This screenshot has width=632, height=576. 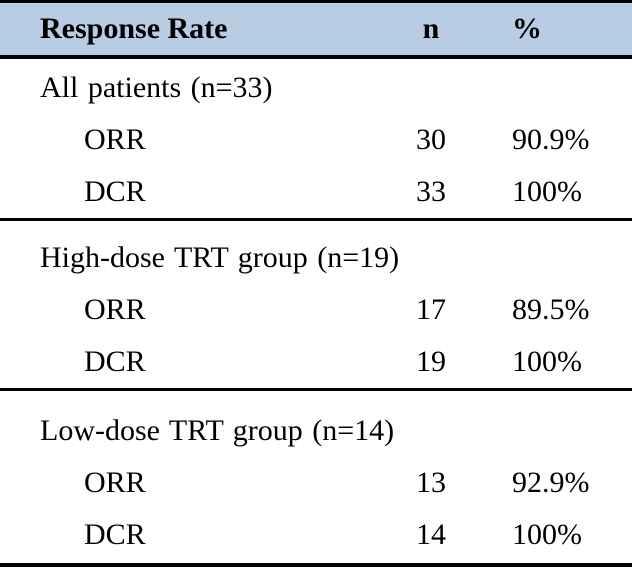 What do you see at coordinates (431, 534) in the screenshot?
I see `row-n-value: 14` at bounding box center [431, 534].